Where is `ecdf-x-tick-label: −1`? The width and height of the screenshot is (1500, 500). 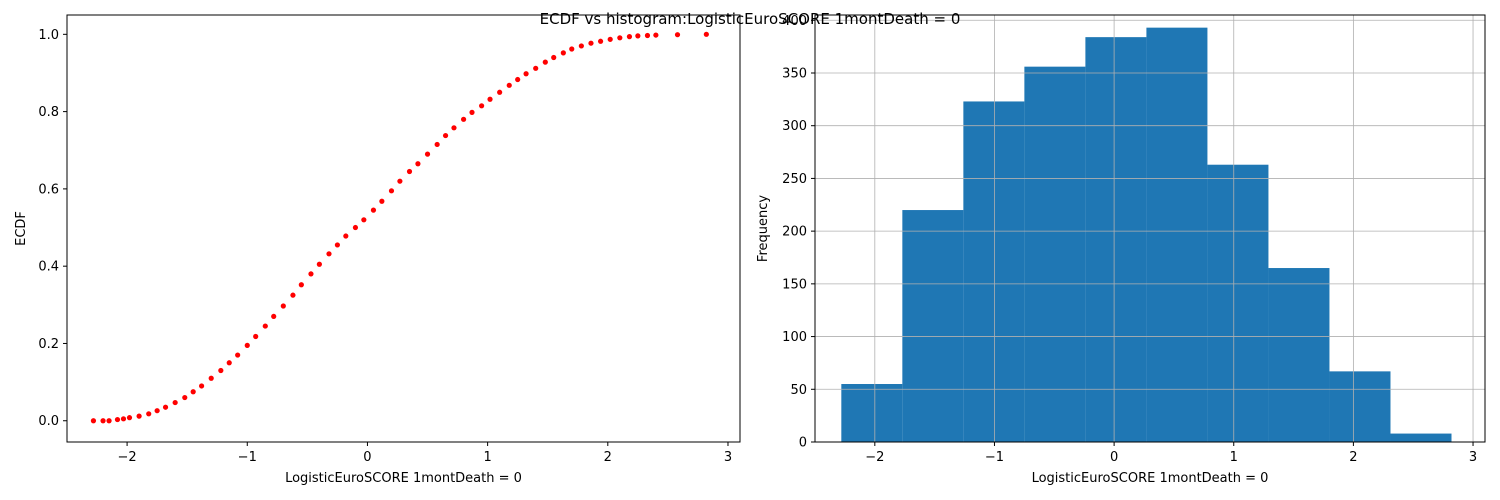
ecdf-x-tick-label: −1 is located at coordinates (247, 457).